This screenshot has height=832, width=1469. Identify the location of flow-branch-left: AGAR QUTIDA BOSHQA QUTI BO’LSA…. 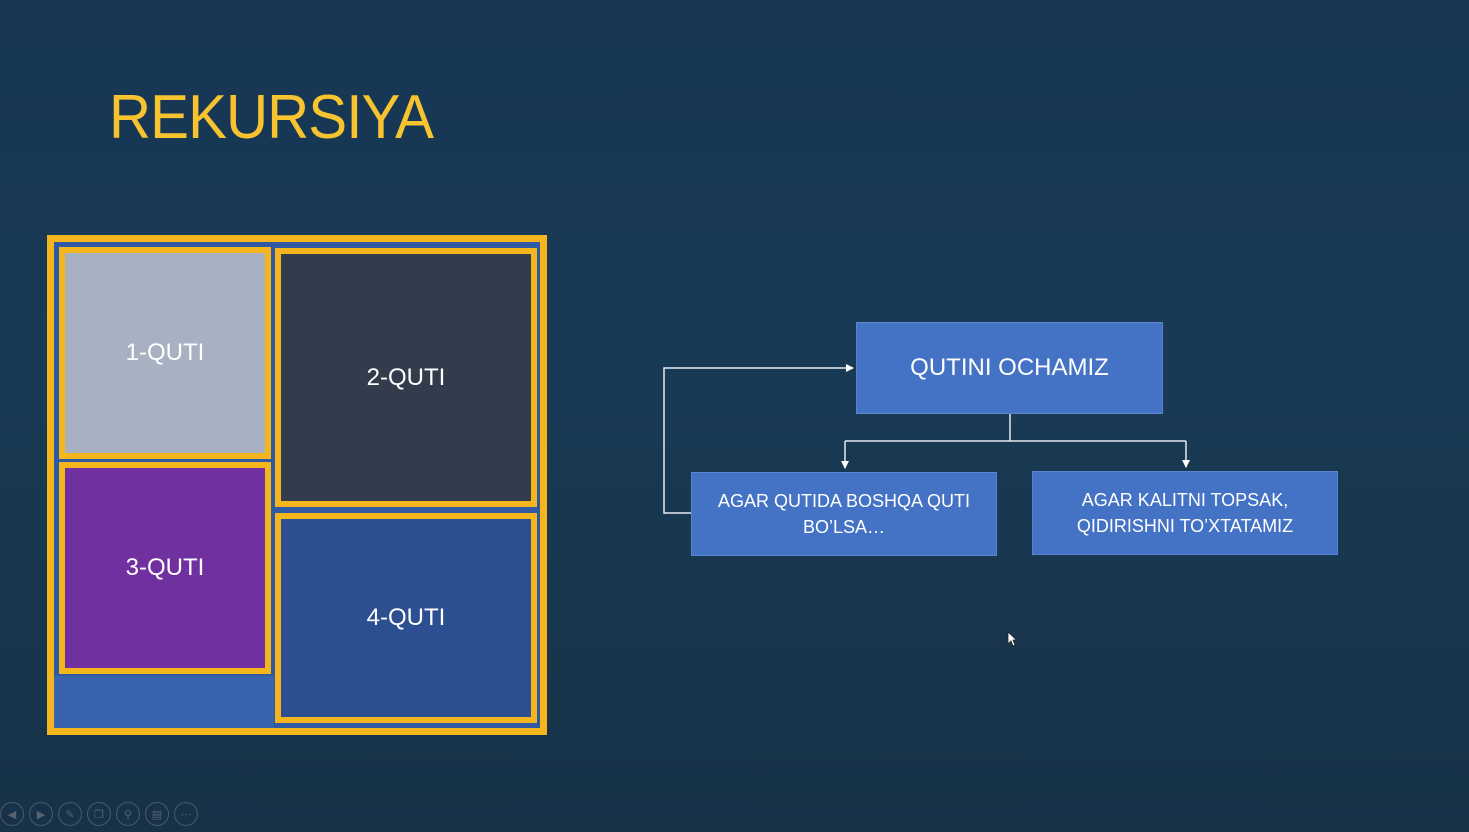
(844, 514).